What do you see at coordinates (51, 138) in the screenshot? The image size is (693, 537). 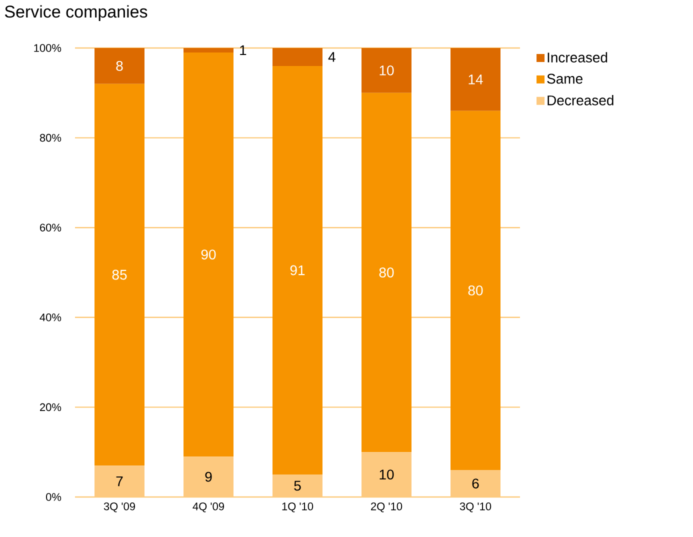 I see `y-tick-label: 80%` at bounding box center [51, 138].